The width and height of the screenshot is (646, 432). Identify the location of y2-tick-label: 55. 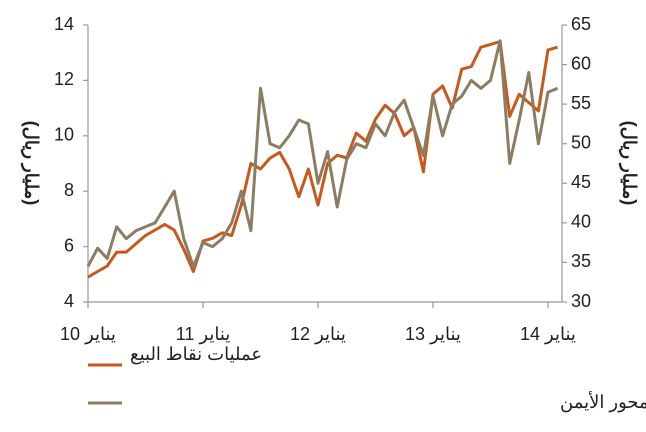
(581, 103).